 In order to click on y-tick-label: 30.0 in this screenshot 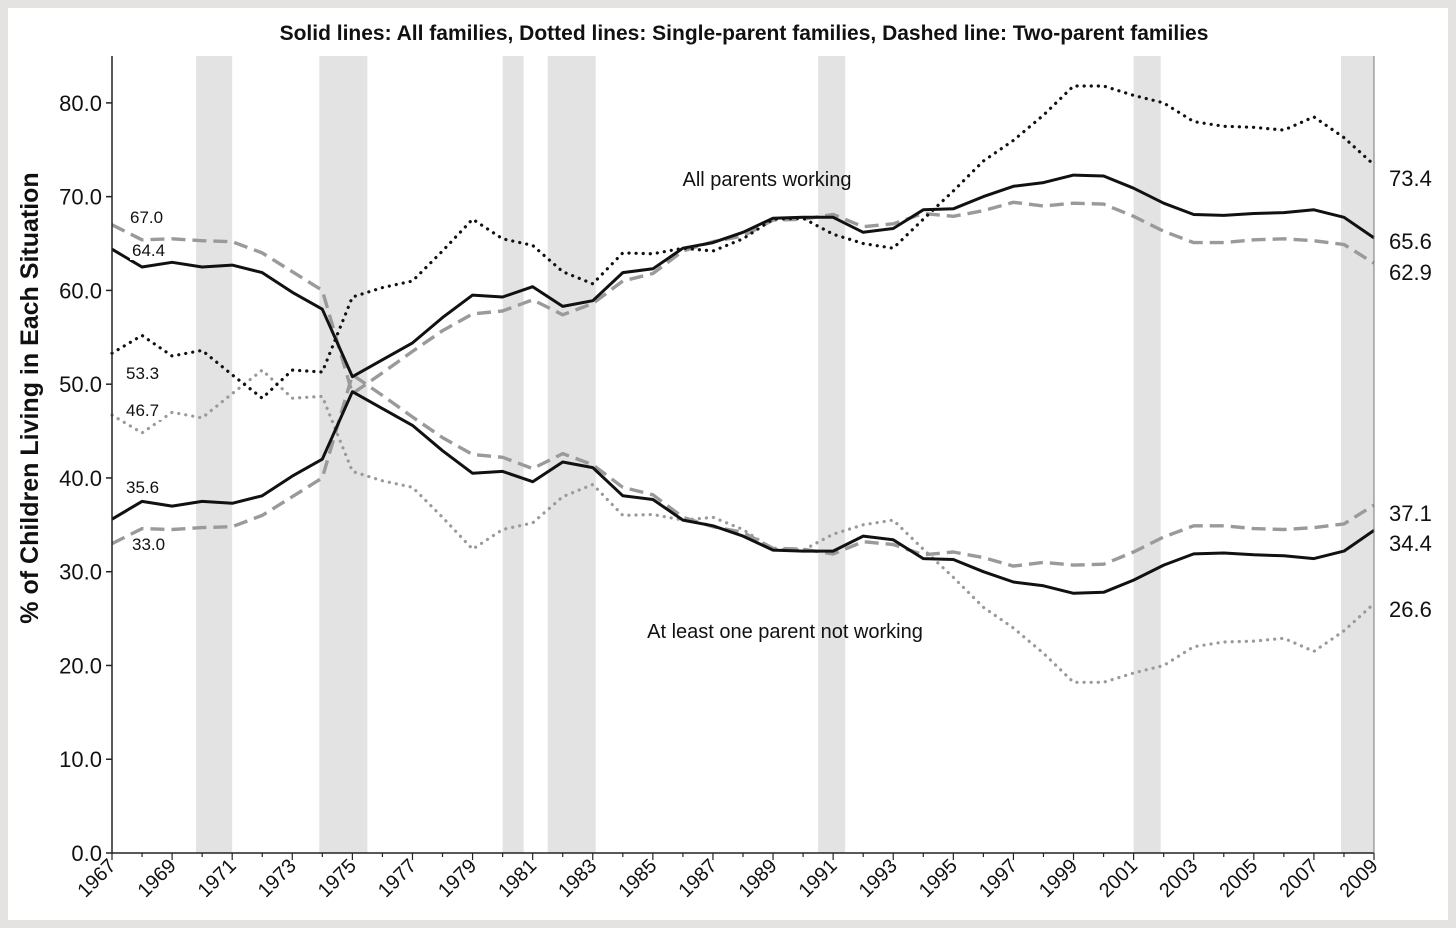, I will do `click(80, 572)`.